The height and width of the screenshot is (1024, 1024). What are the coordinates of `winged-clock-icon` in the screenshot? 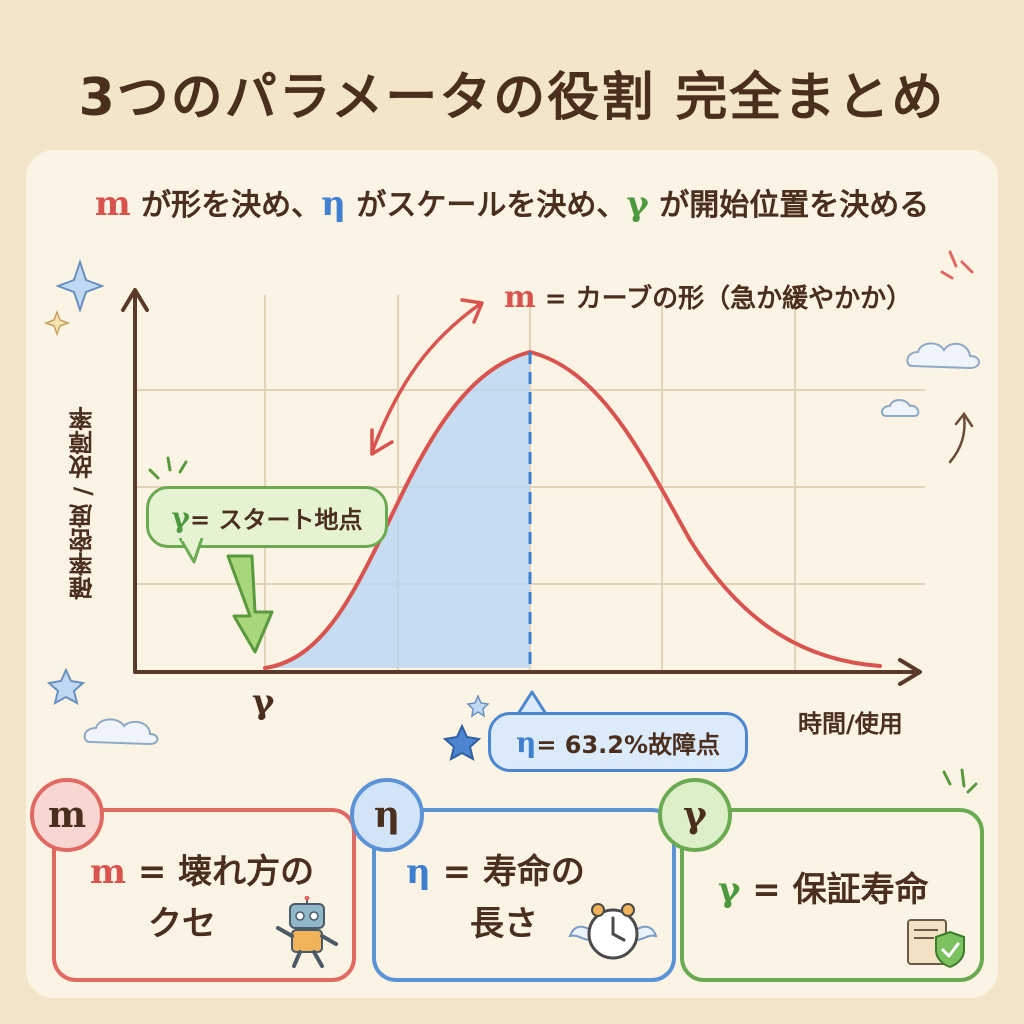 It's located at (613, 931).